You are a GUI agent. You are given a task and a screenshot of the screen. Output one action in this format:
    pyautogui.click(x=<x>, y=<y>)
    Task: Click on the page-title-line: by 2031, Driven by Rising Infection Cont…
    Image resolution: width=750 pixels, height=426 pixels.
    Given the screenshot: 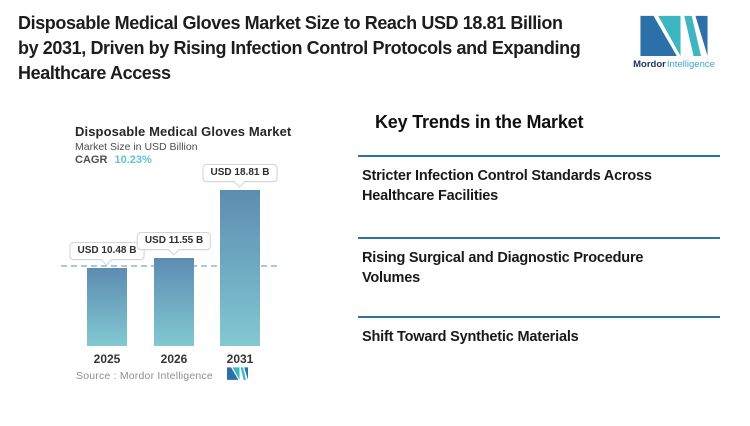 What is the action you would take?
    pyautogui.click(x=299, y=48)
    